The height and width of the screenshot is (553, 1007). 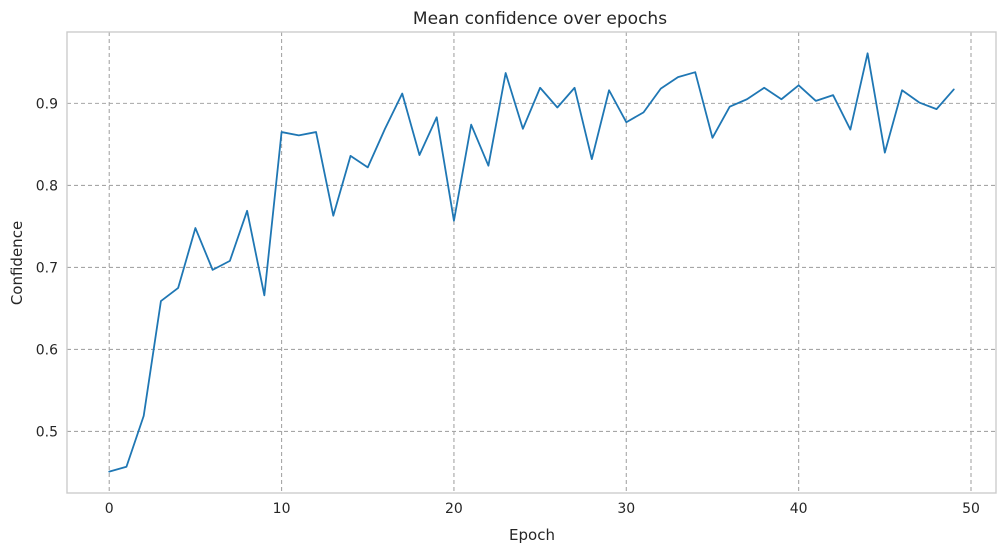 I want to click on x-tick-label: 40, so click(x=799, y=509).